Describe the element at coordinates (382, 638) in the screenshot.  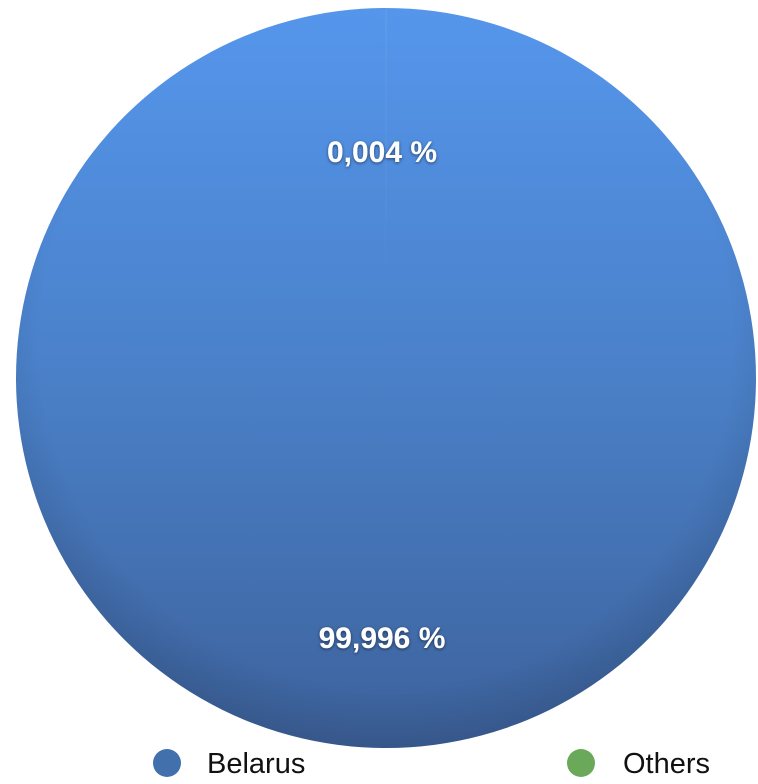
I see `data-label-belarus: 99,996 %` at that location.